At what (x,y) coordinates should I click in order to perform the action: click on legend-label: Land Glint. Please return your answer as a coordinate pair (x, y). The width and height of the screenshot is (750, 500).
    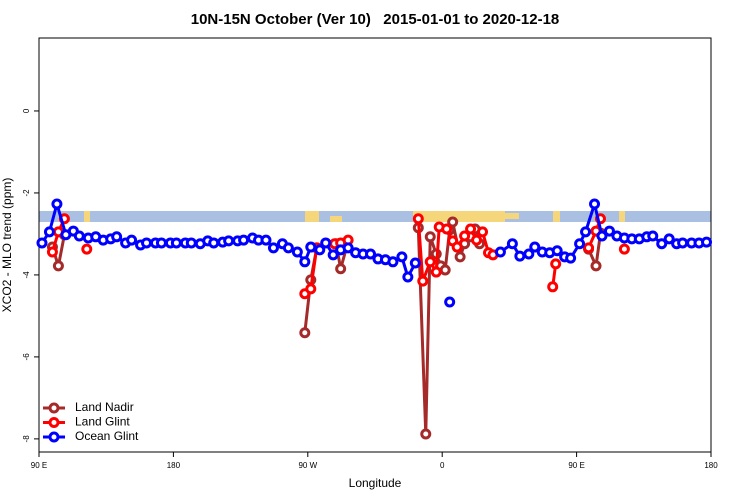
    Looking at the image, I should click on (102, 422).